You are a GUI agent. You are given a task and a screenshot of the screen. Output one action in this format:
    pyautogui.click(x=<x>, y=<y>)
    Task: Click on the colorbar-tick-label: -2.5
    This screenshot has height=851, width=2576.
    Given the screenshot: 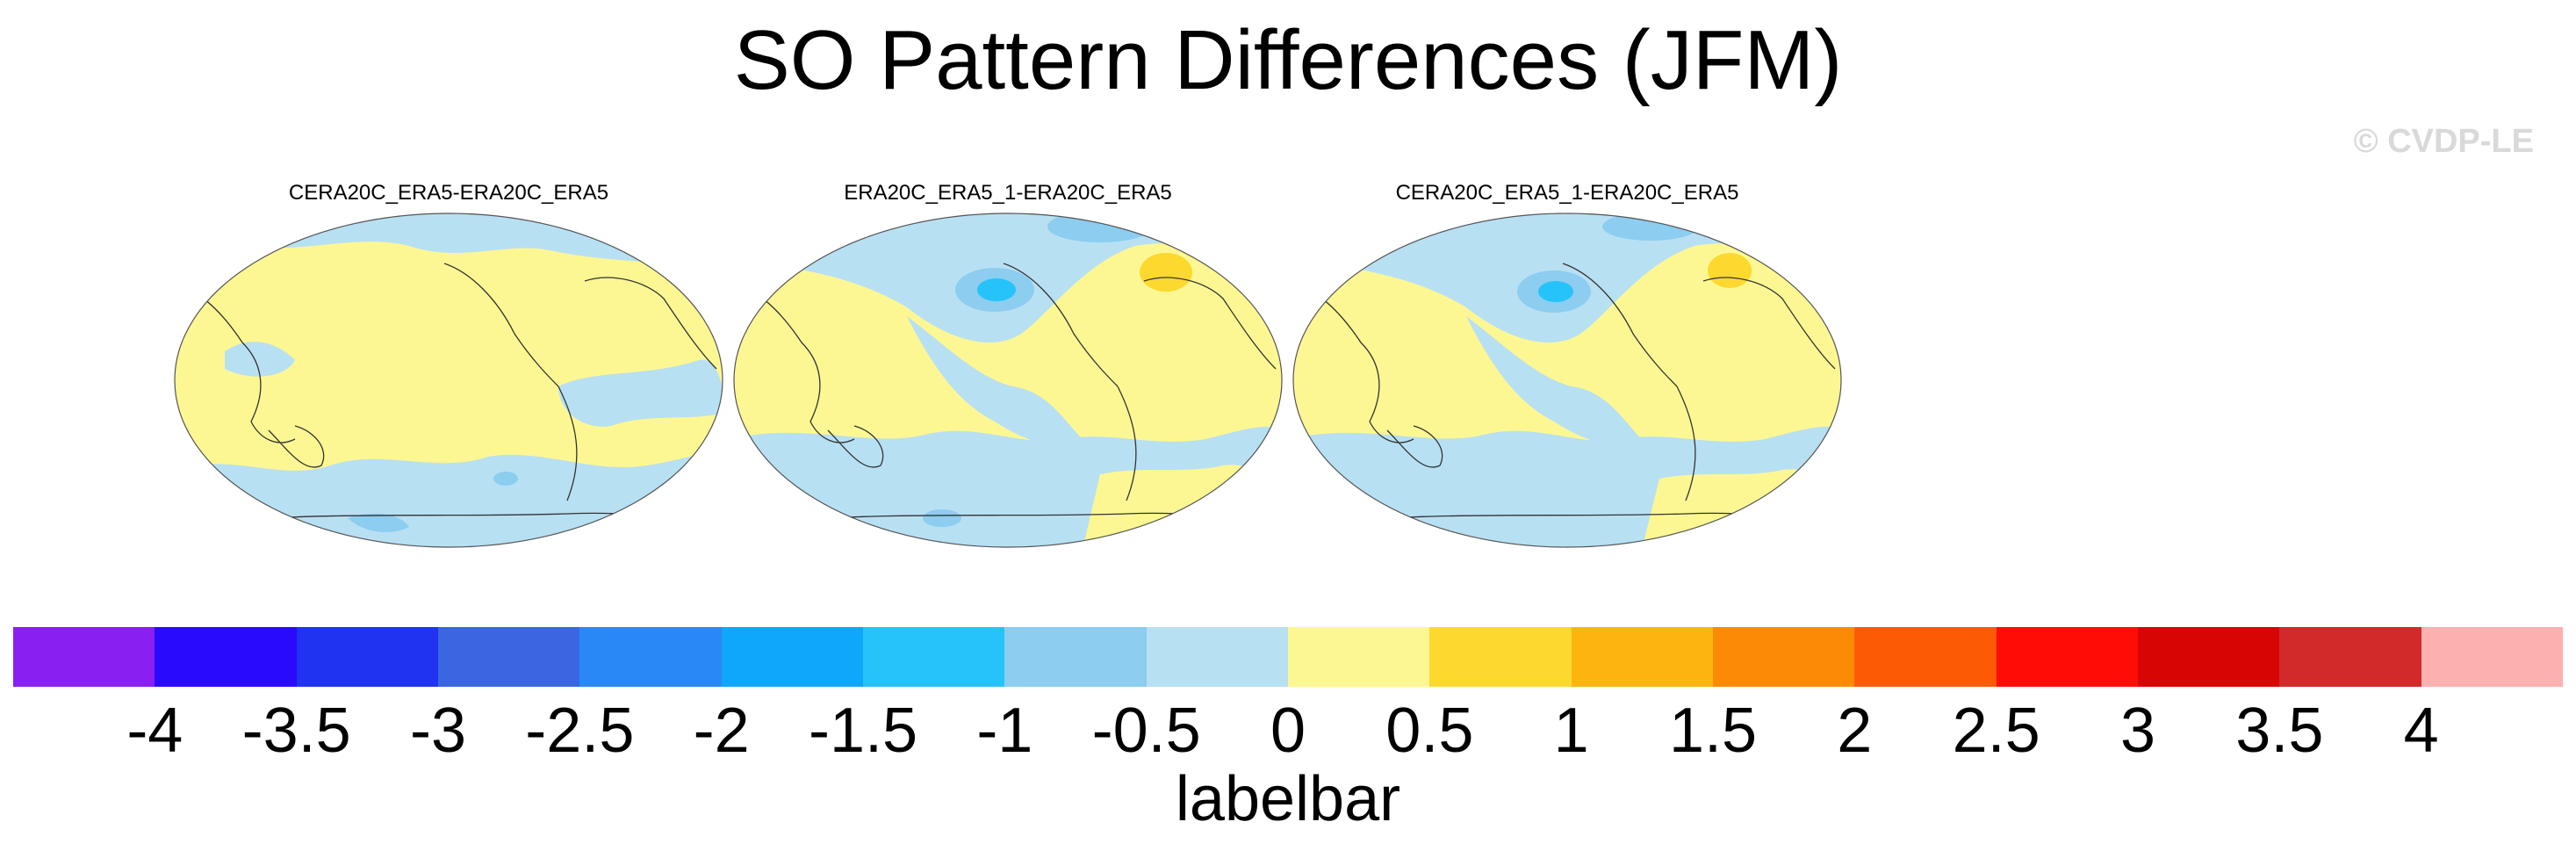 What is the action you would take?
    pyautogui.click(x=580, y=731)
    